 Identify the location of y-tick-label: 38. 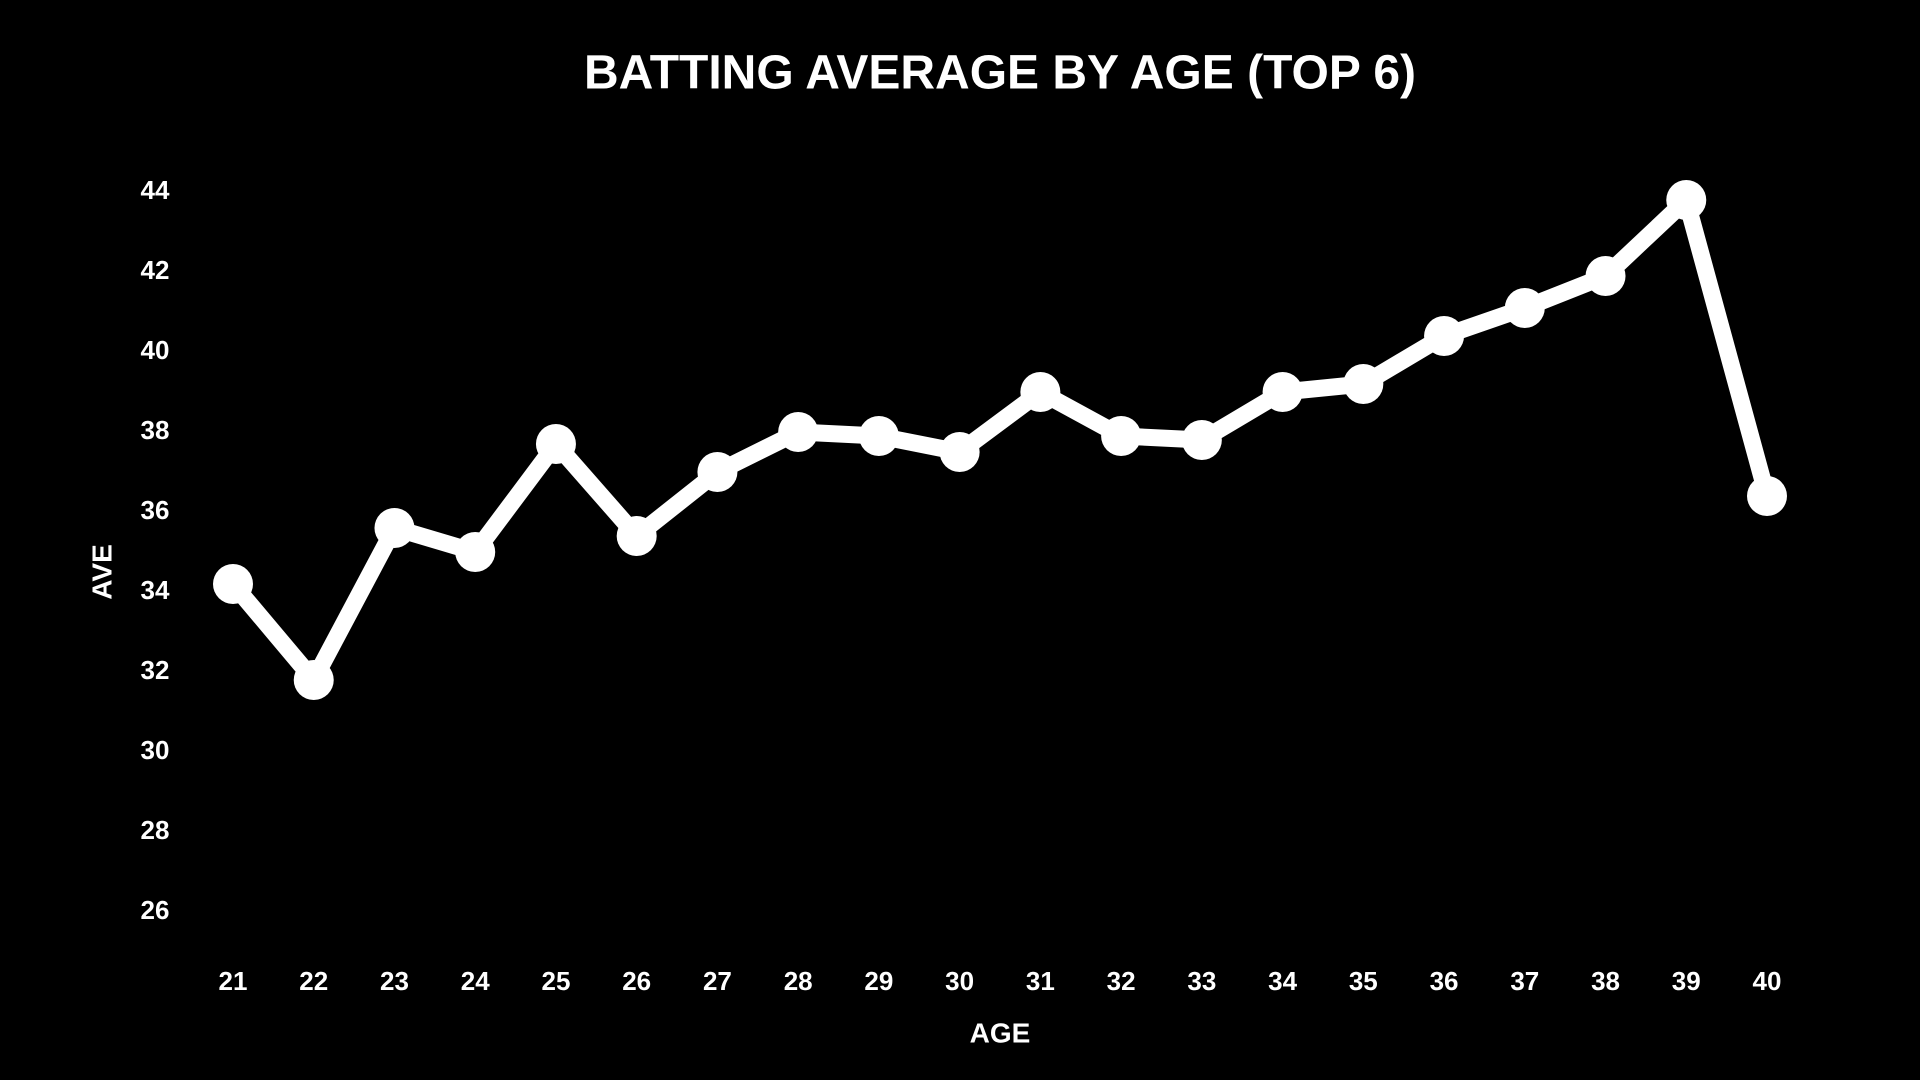
(155, 430).